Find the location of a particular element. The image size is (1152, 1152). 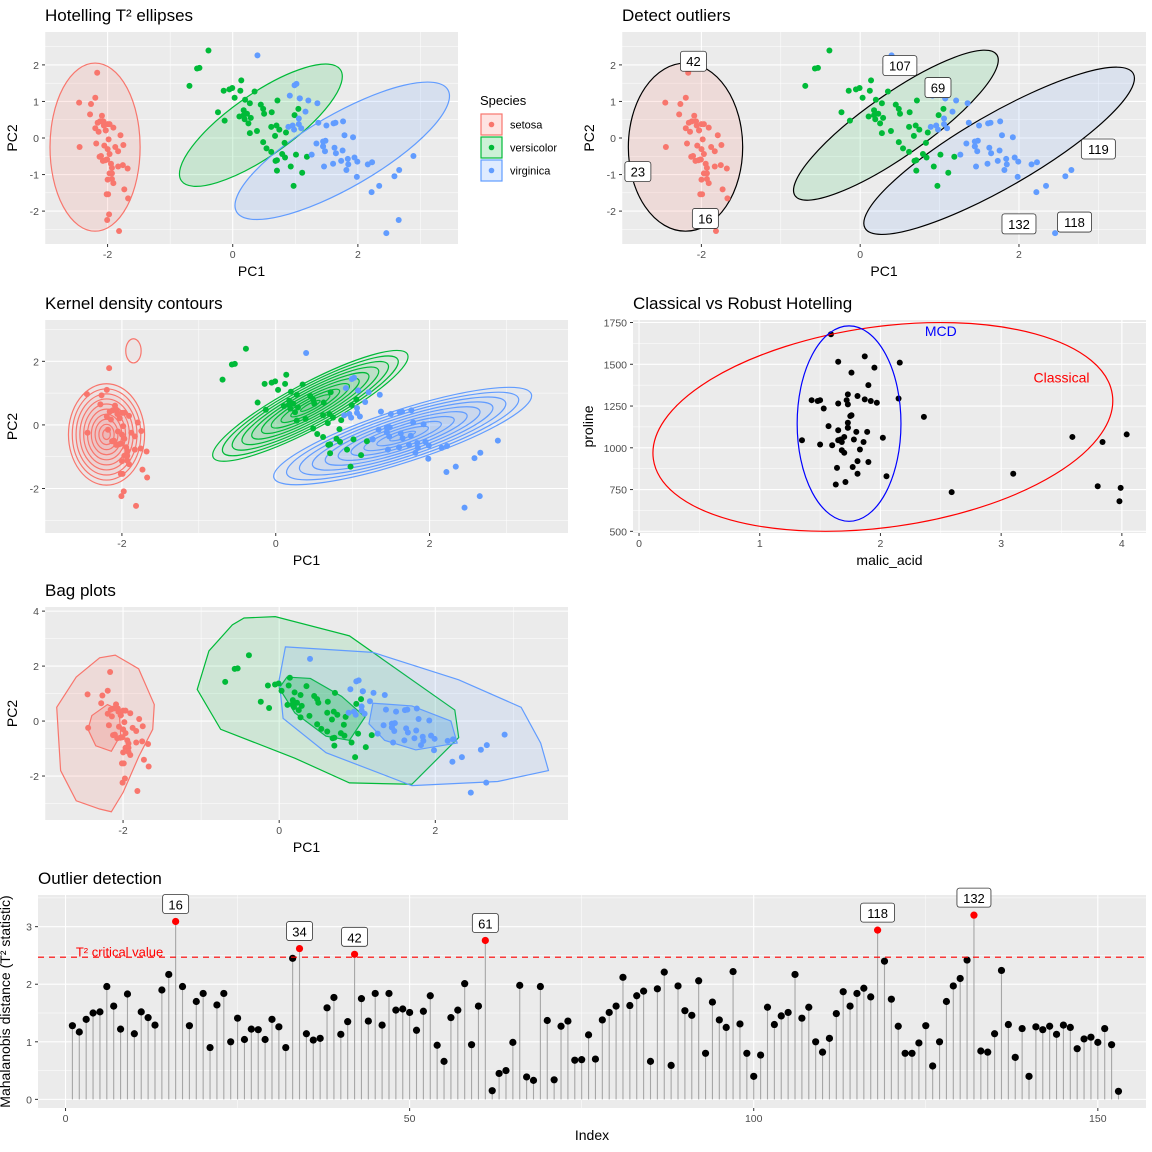

density-contour-versicolor is located at coordinates (310, 406).